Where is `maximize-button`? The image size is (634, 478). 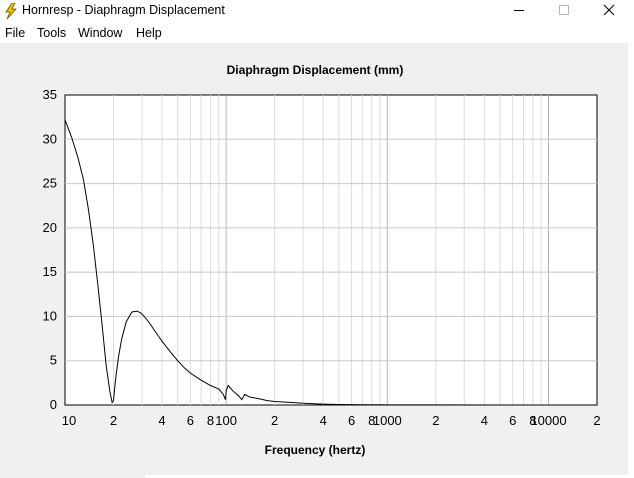
maximize-button is located at coordinates (564, 11).